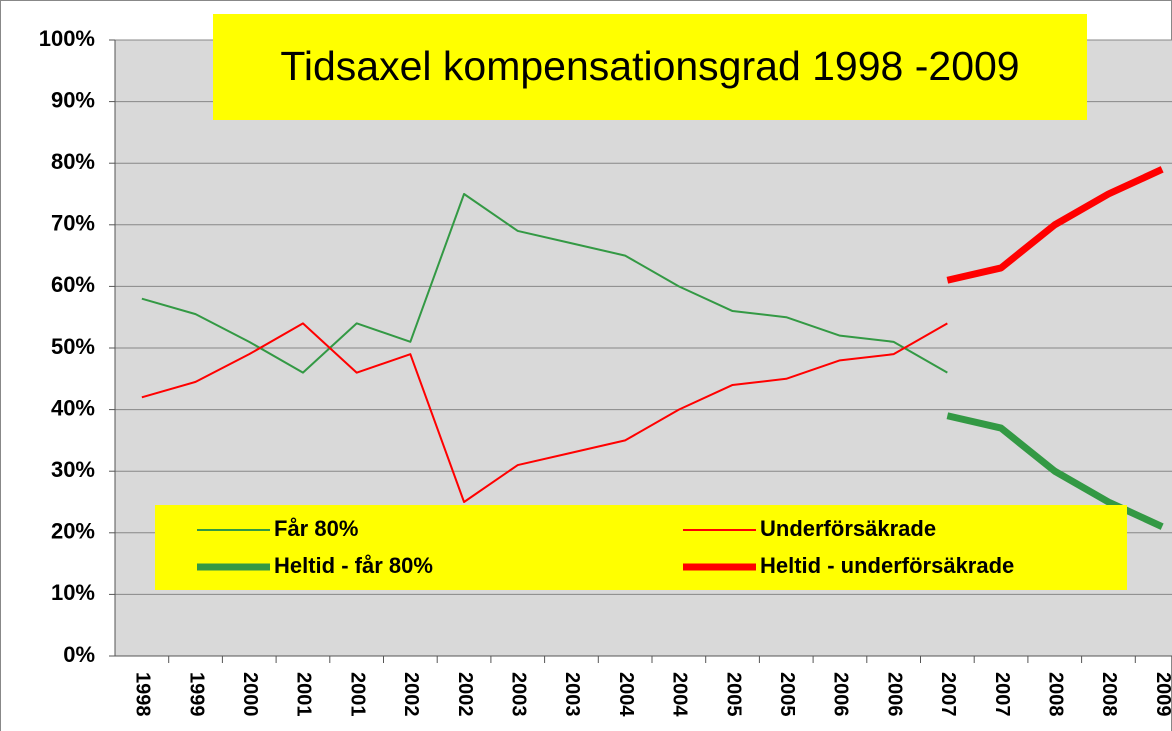  What do you see at coordinates (73, 592) in the screenshot?
I see `y-tick-label: 10%` at bounding box center [73, 592].